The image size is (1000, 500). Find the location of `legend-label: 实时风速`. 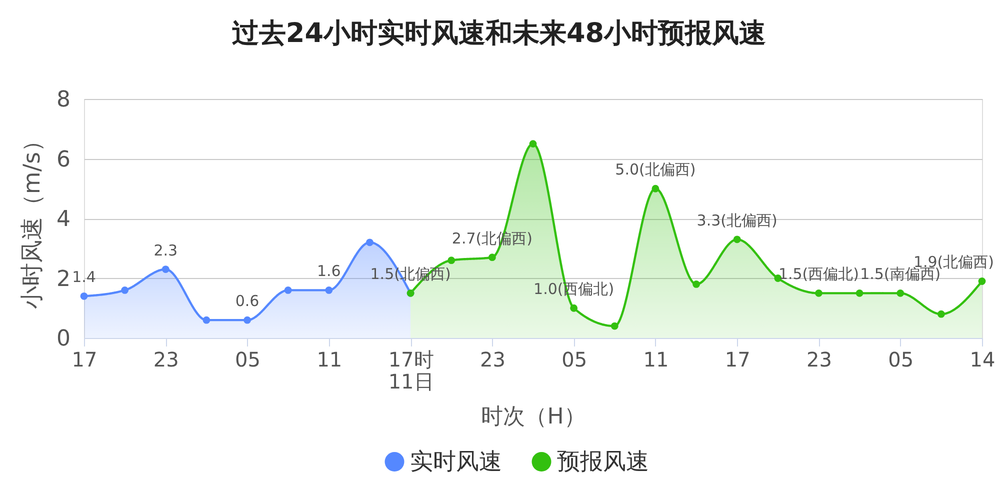

legend-label: 实时风速 is located at coordinates (456, 461).